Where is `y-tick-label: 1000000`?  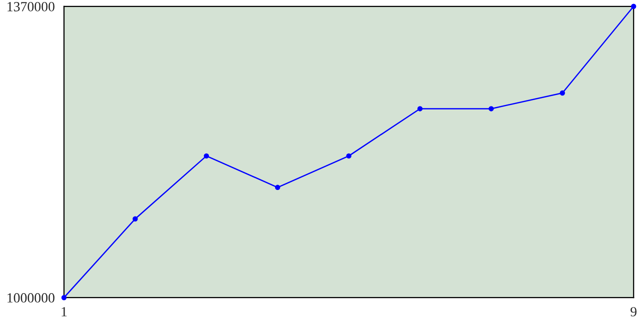
y-tick-label: 1000000 is located at coordinates (31, 298).